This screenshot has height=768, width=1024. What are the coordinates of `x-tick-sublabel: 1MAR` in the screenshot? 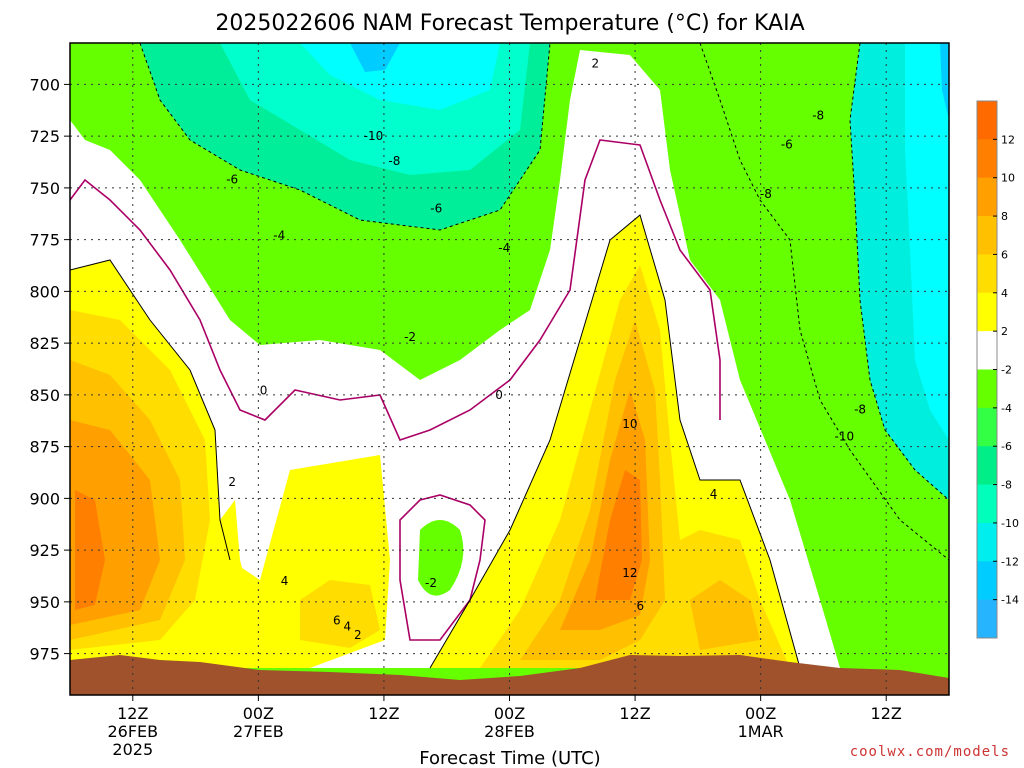 It's located at (761, 731).